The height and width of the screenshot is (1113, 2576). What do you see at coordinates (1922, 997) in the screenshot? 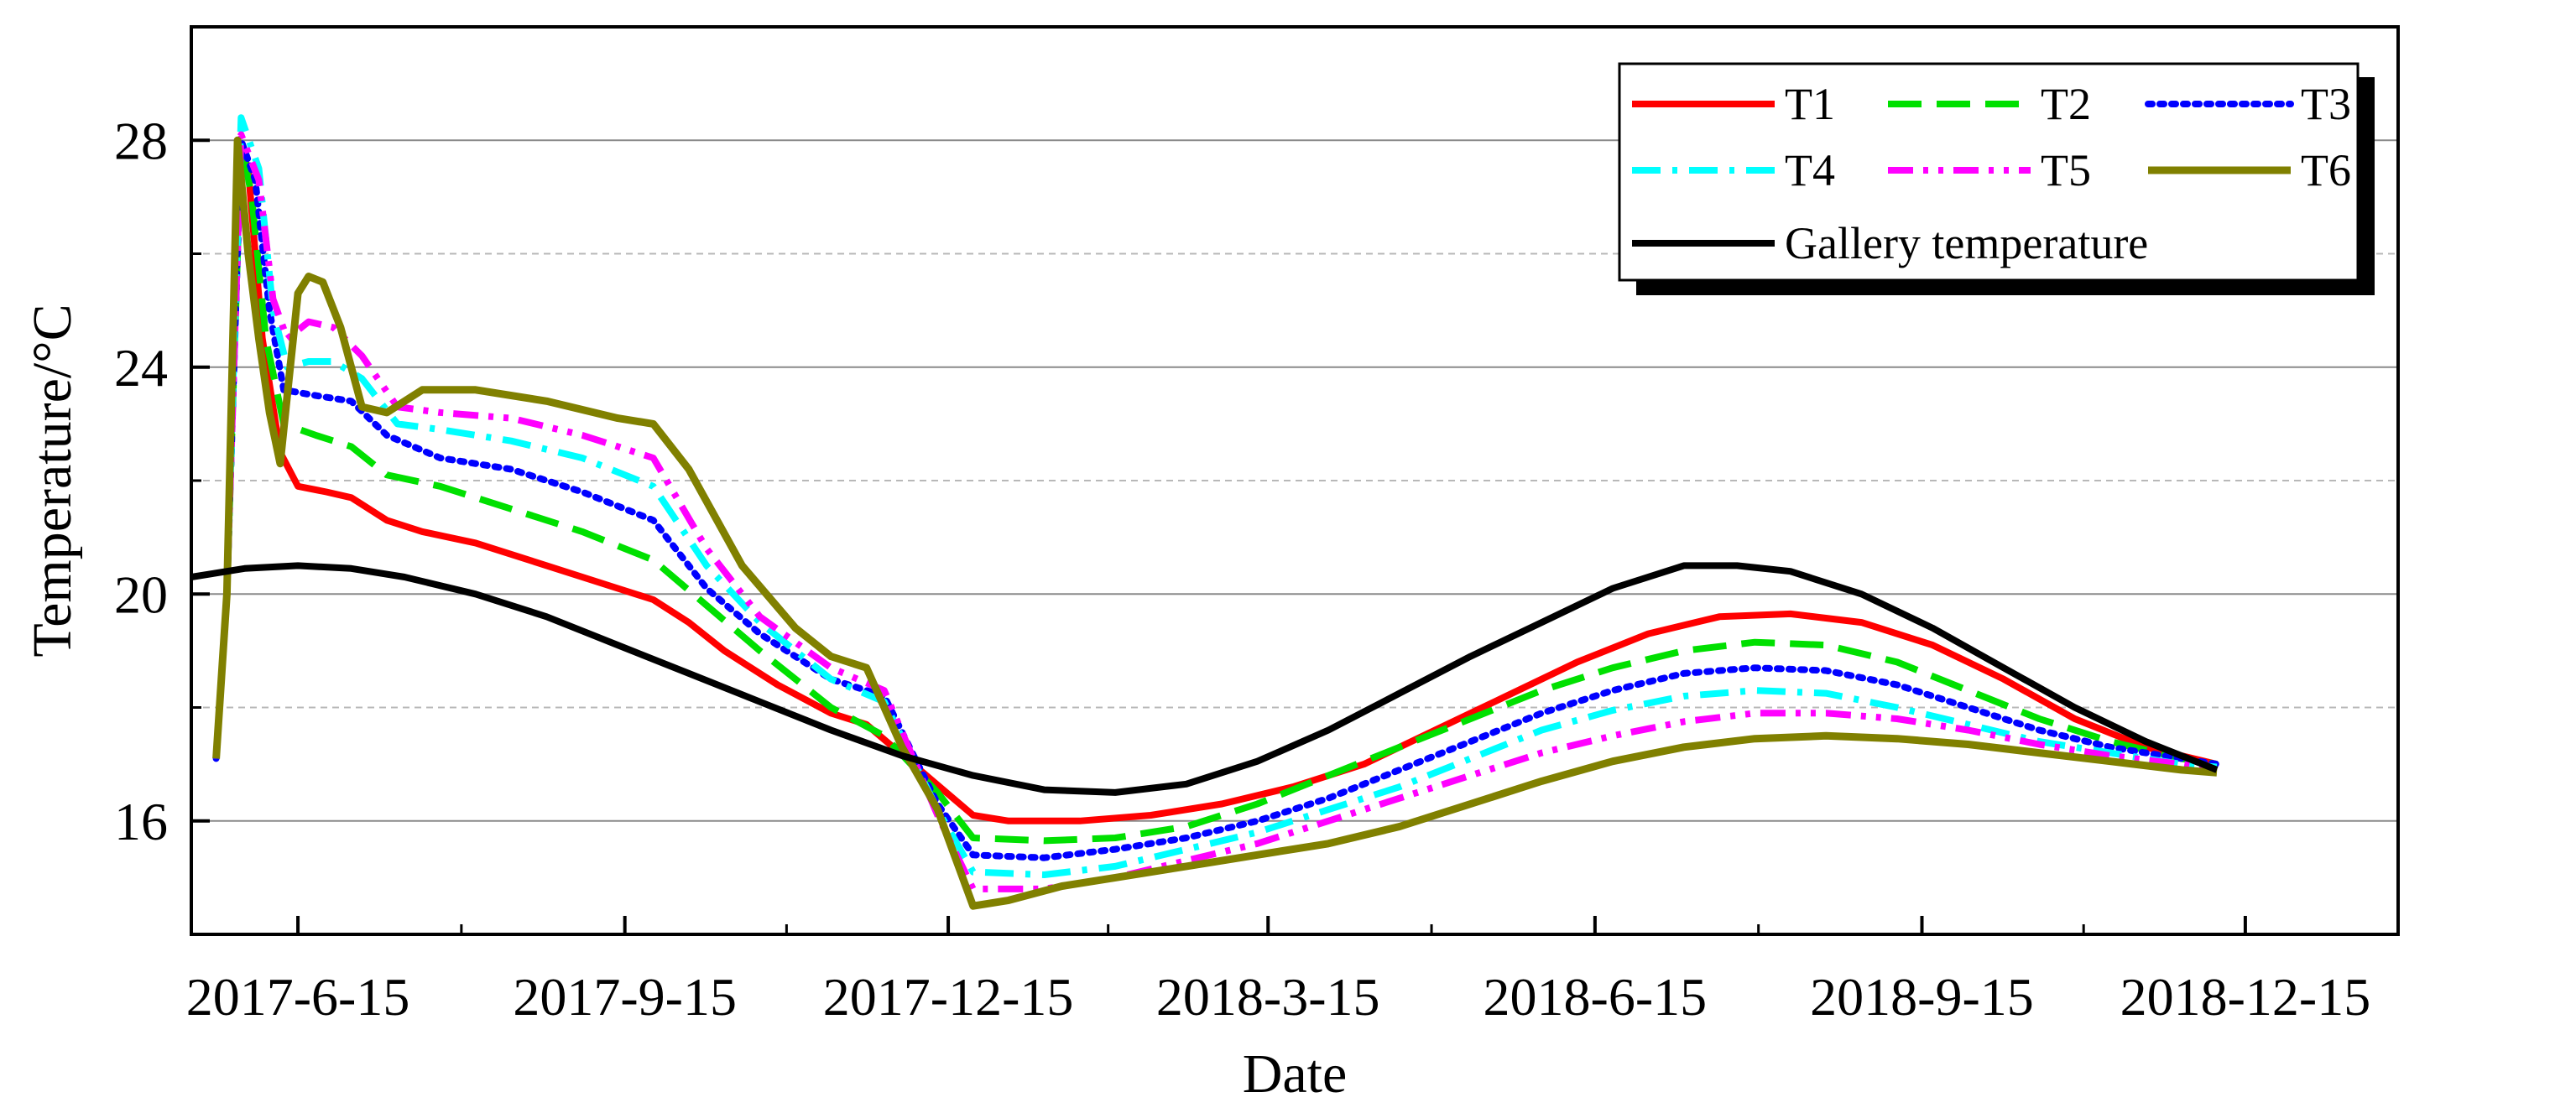
I see `x-tick-label-5: 2018-9-15` at bounding box center [1922, 997].